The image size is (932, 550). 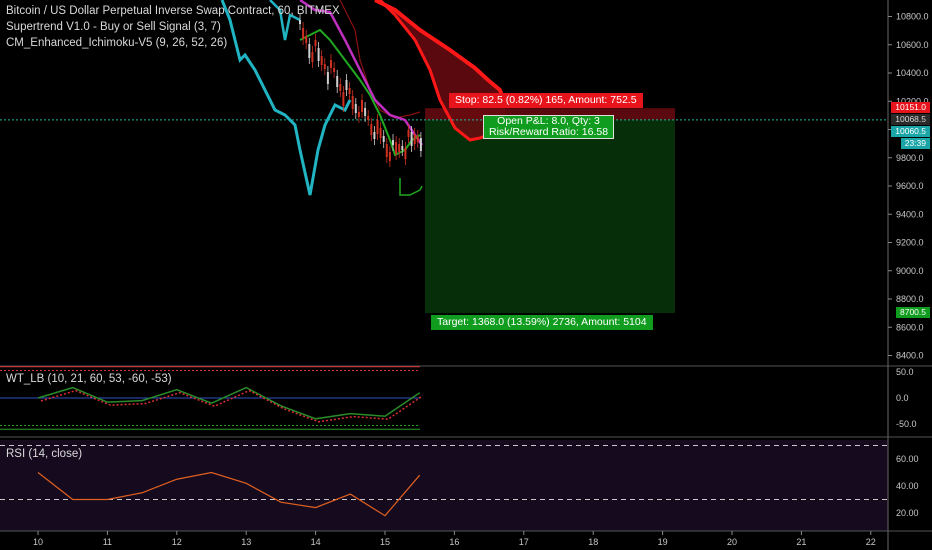 What do you see at coordinates (910, 158) in the screenshot?
I see `y-tick-label: 9800.0` at bounding box center [910, 158].